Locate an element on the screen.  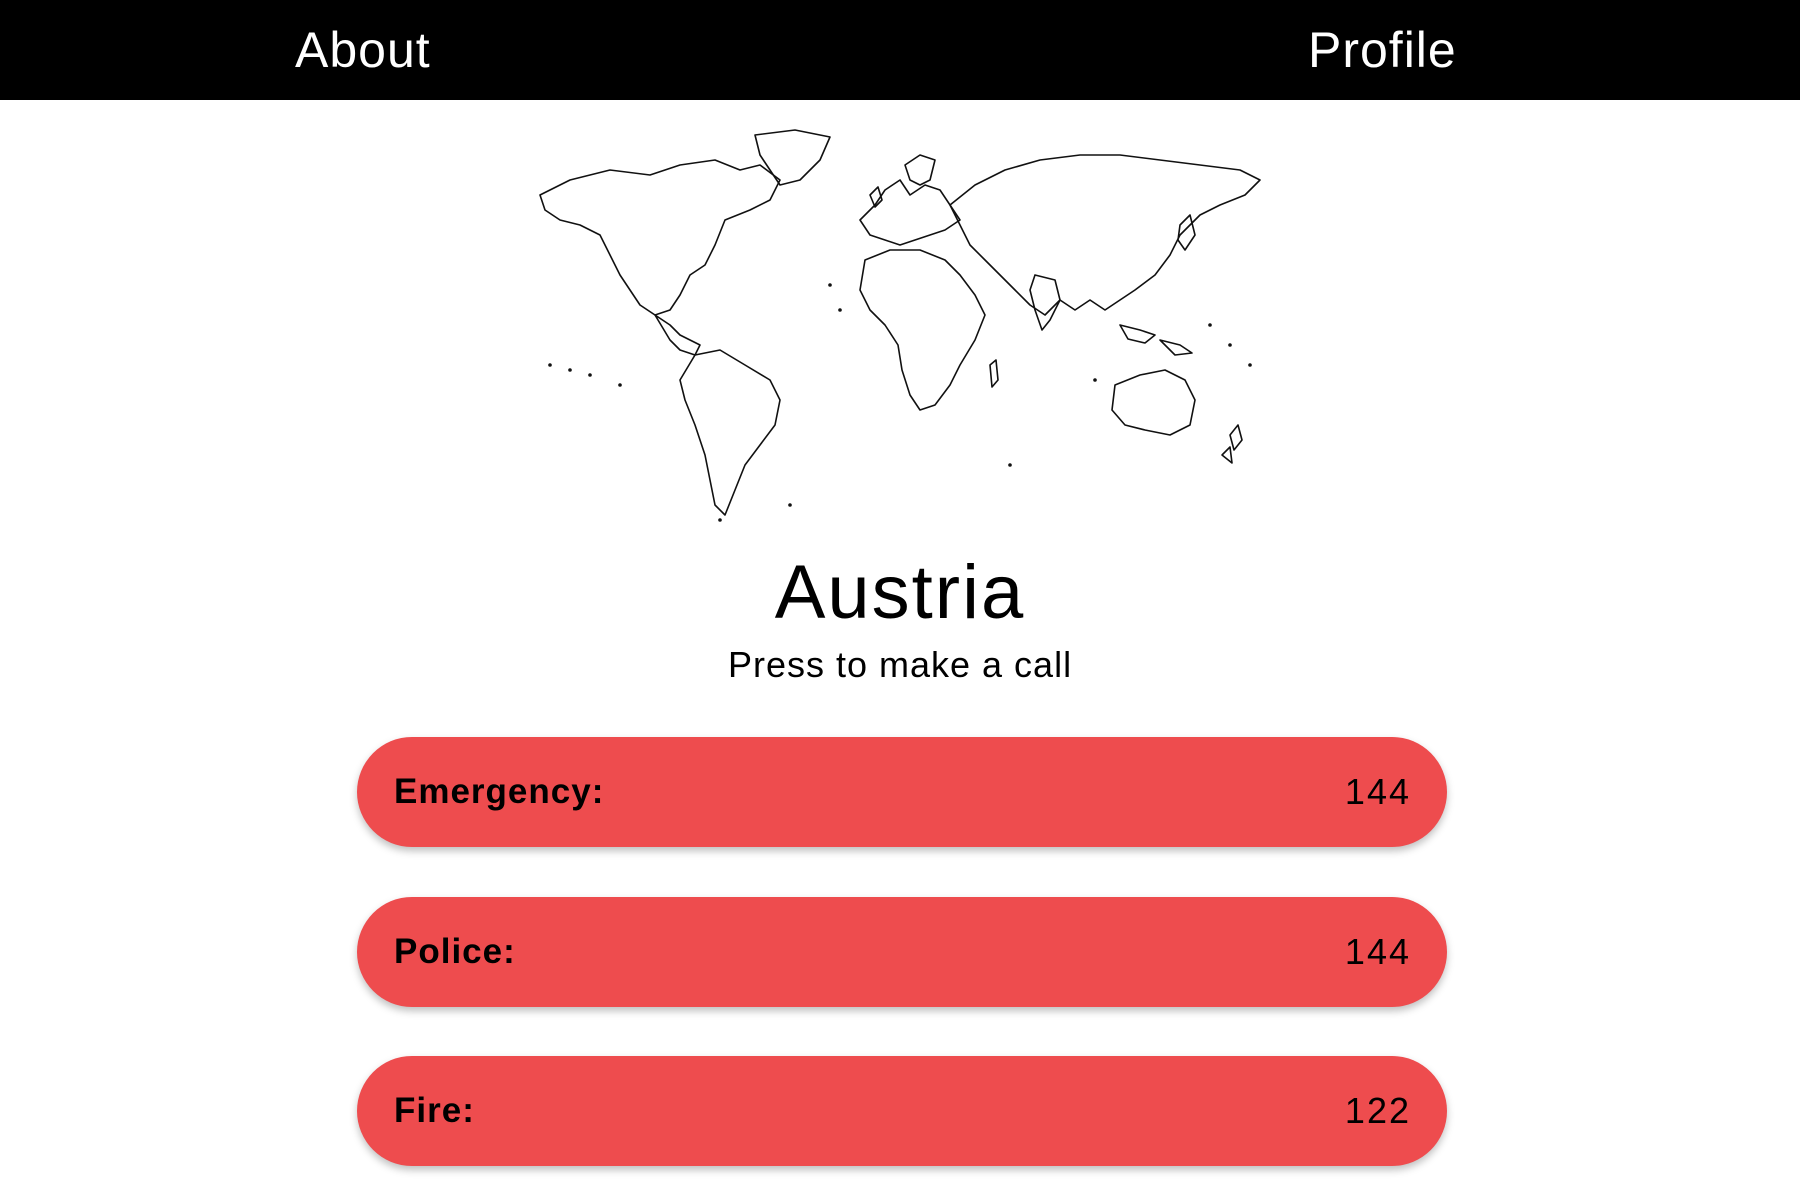
police-call-button: Police: 144 is located at coordinates (902, 952).